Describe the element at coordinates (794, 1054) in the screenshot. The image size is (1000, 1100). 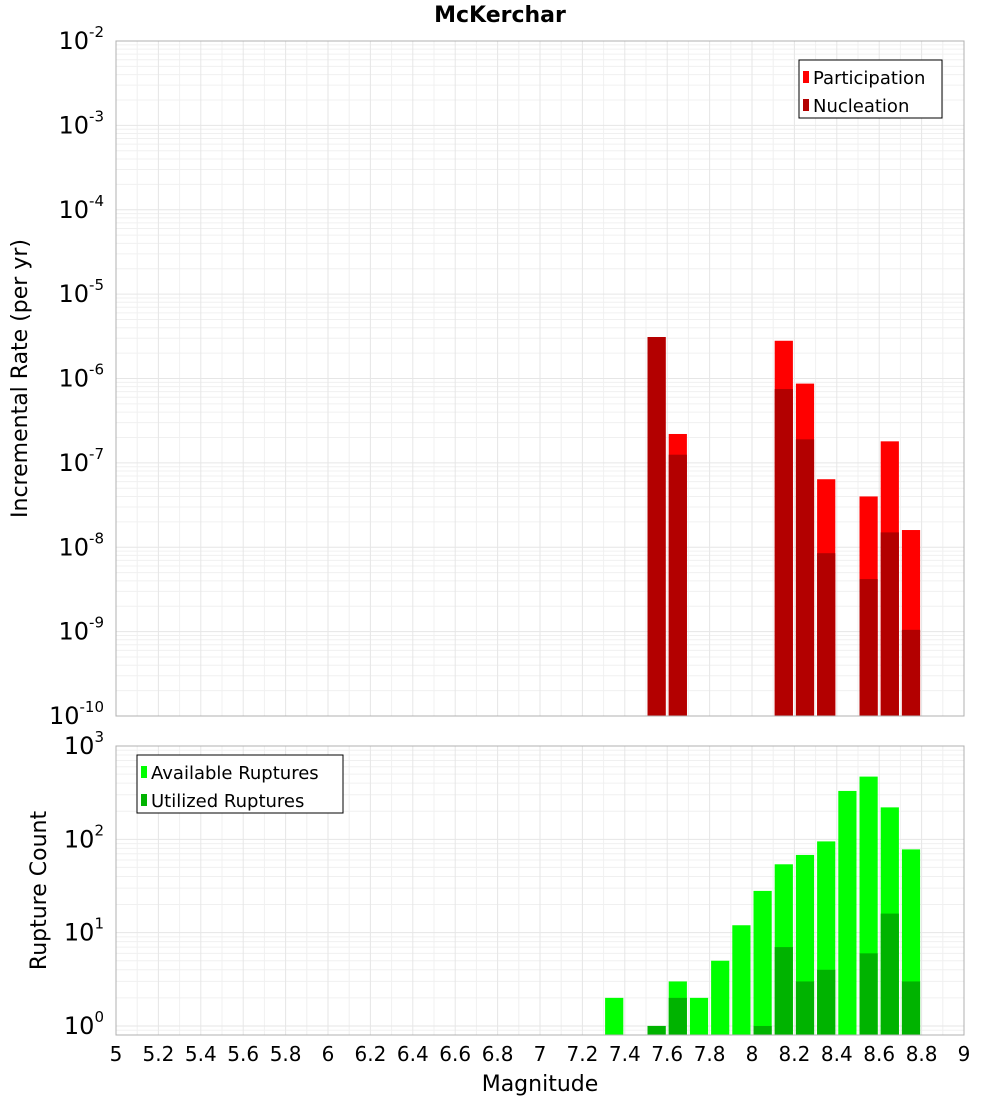
I see `x-tick-label: 8.2` at that location.